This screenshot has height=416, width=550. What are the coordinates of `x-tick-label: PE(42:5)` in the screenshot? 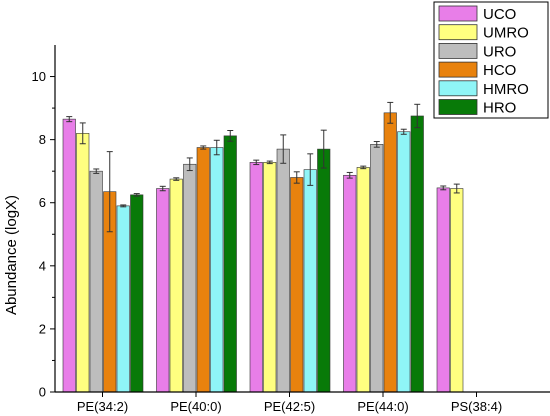 It's located at (289, 406).